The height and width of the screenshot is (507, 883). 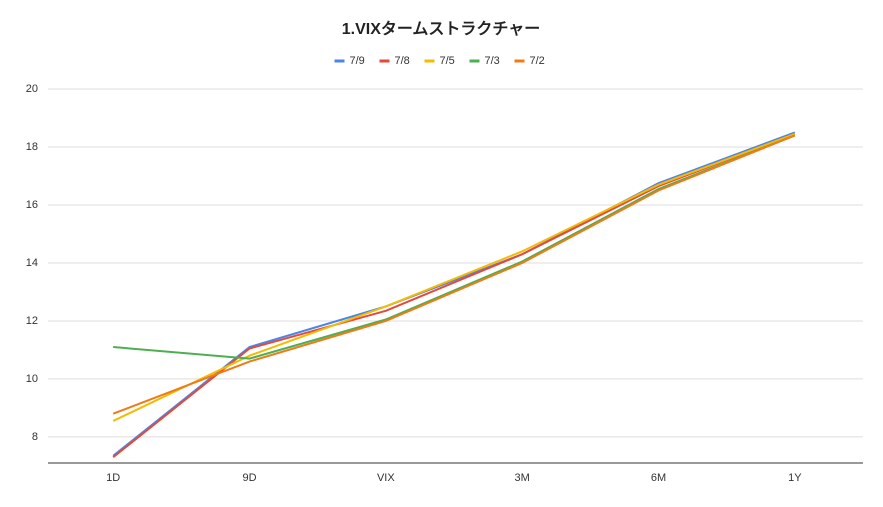 I want to click on y-tick-label: 12, so click(x=32, y=321).